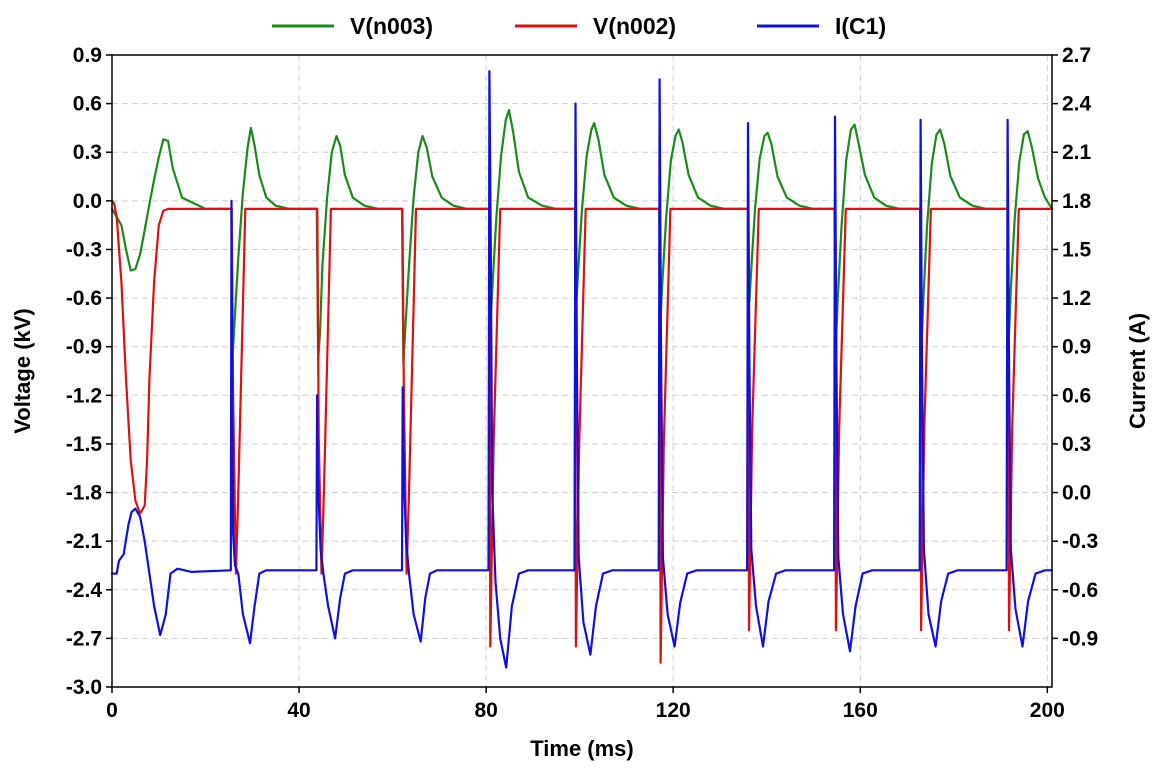 The image size is (1165, 777). What do you see at coordinates (87, 201) in the screenshot?
I see `y-tick-label: 0.0` at bounding box center [87, 201].